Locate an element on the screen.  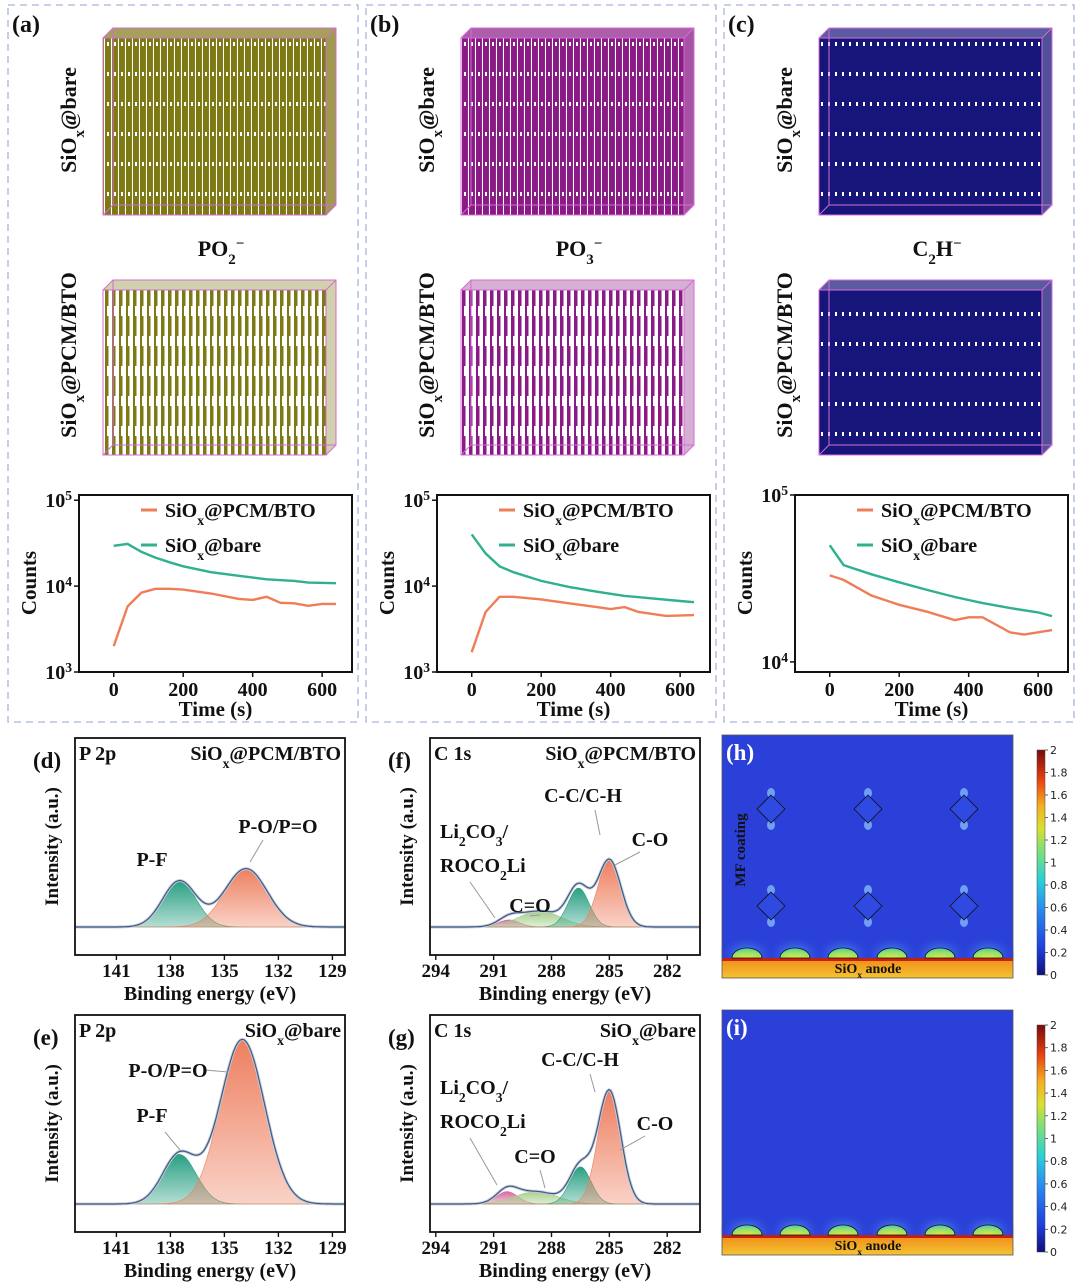
x-tick-label: 135 is located at coordinates (224, 1248).